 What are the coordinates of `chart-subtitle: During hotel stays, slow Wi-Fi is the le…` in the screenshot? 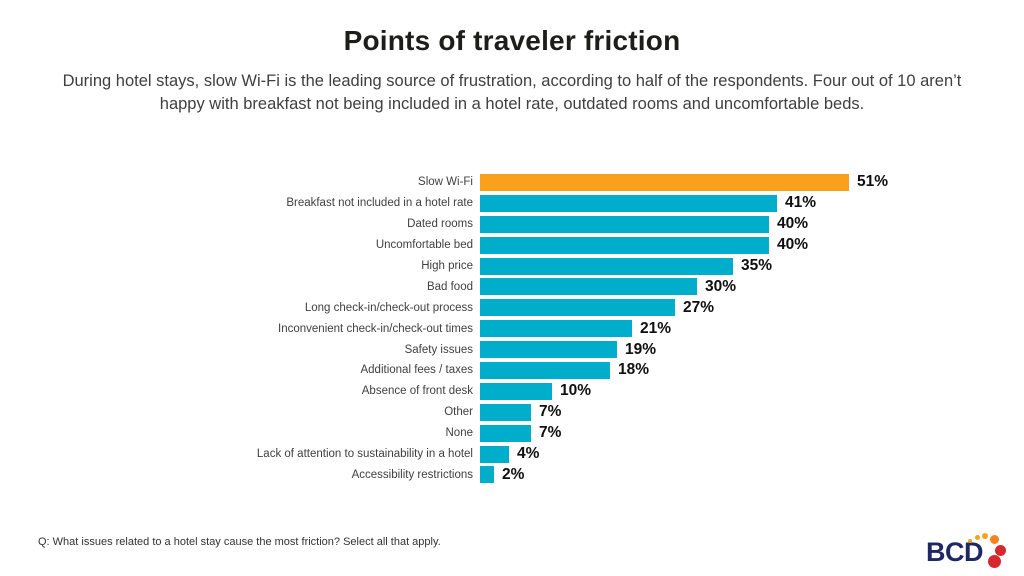 It's located at (512, 92).